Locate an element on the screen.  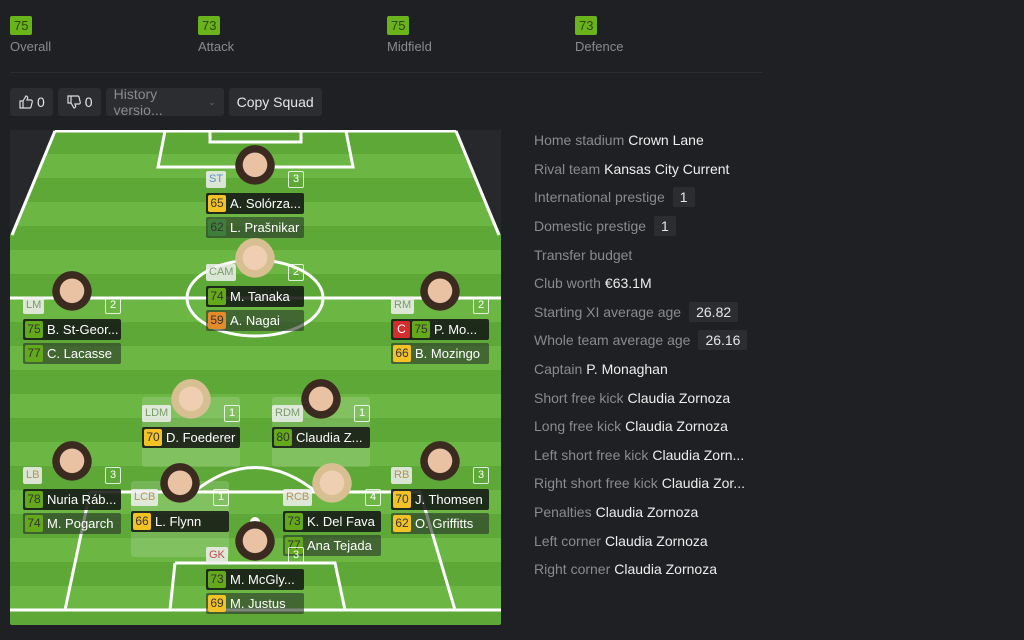
info-row: Long free kick Claudia Zornoza is located at coordinates (640, 426).